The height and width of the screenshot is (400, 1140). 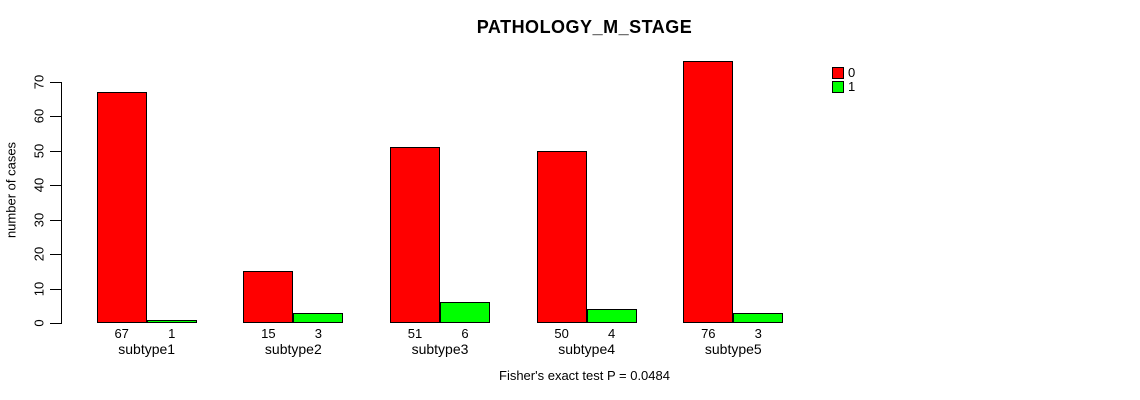 What do you see at coordinates (121, 207) in the screenshot?
I see `bar-subtype1-series0` at bounding box center [121, 207].